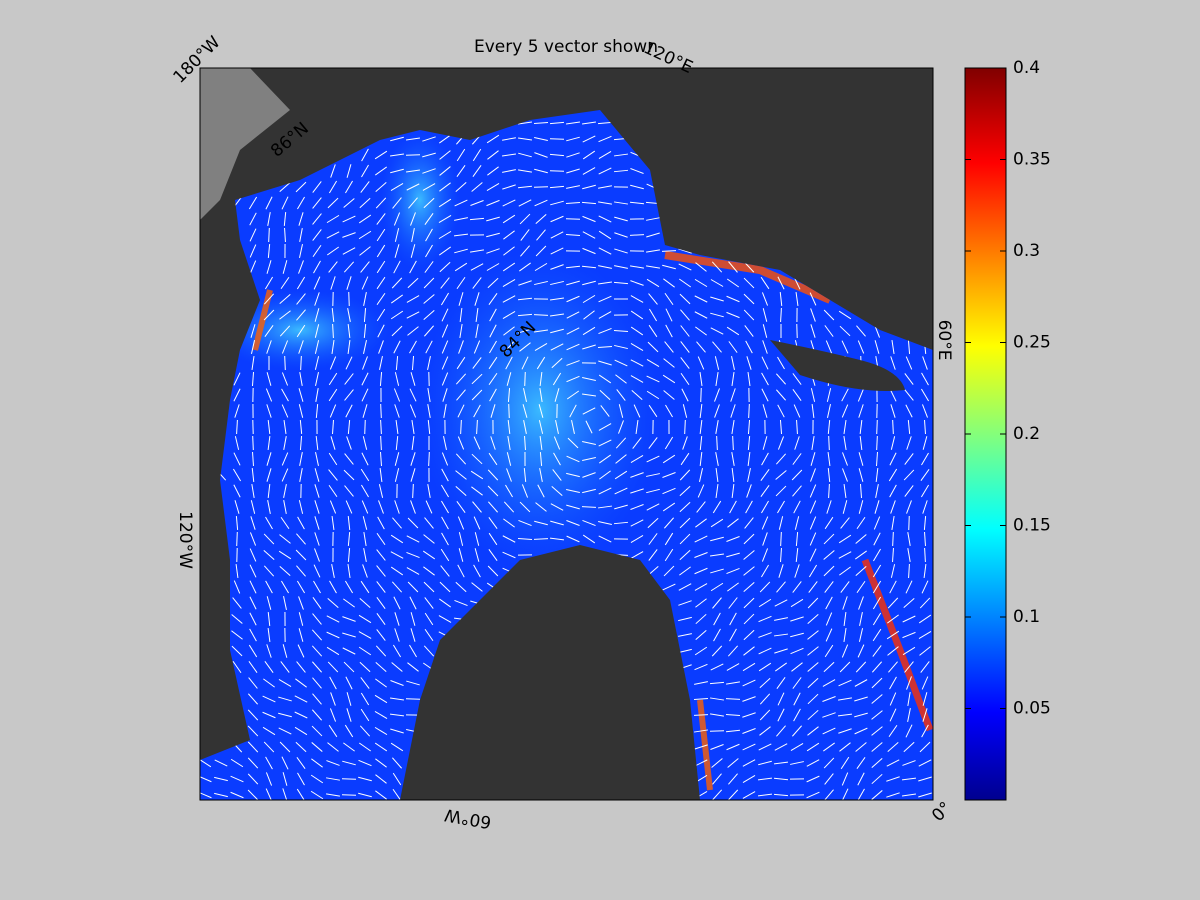 The image size is (1200, 900). Describe the element at coordinates (942, 812) in the screenshot. I see `lon-label: 0°` at that location.